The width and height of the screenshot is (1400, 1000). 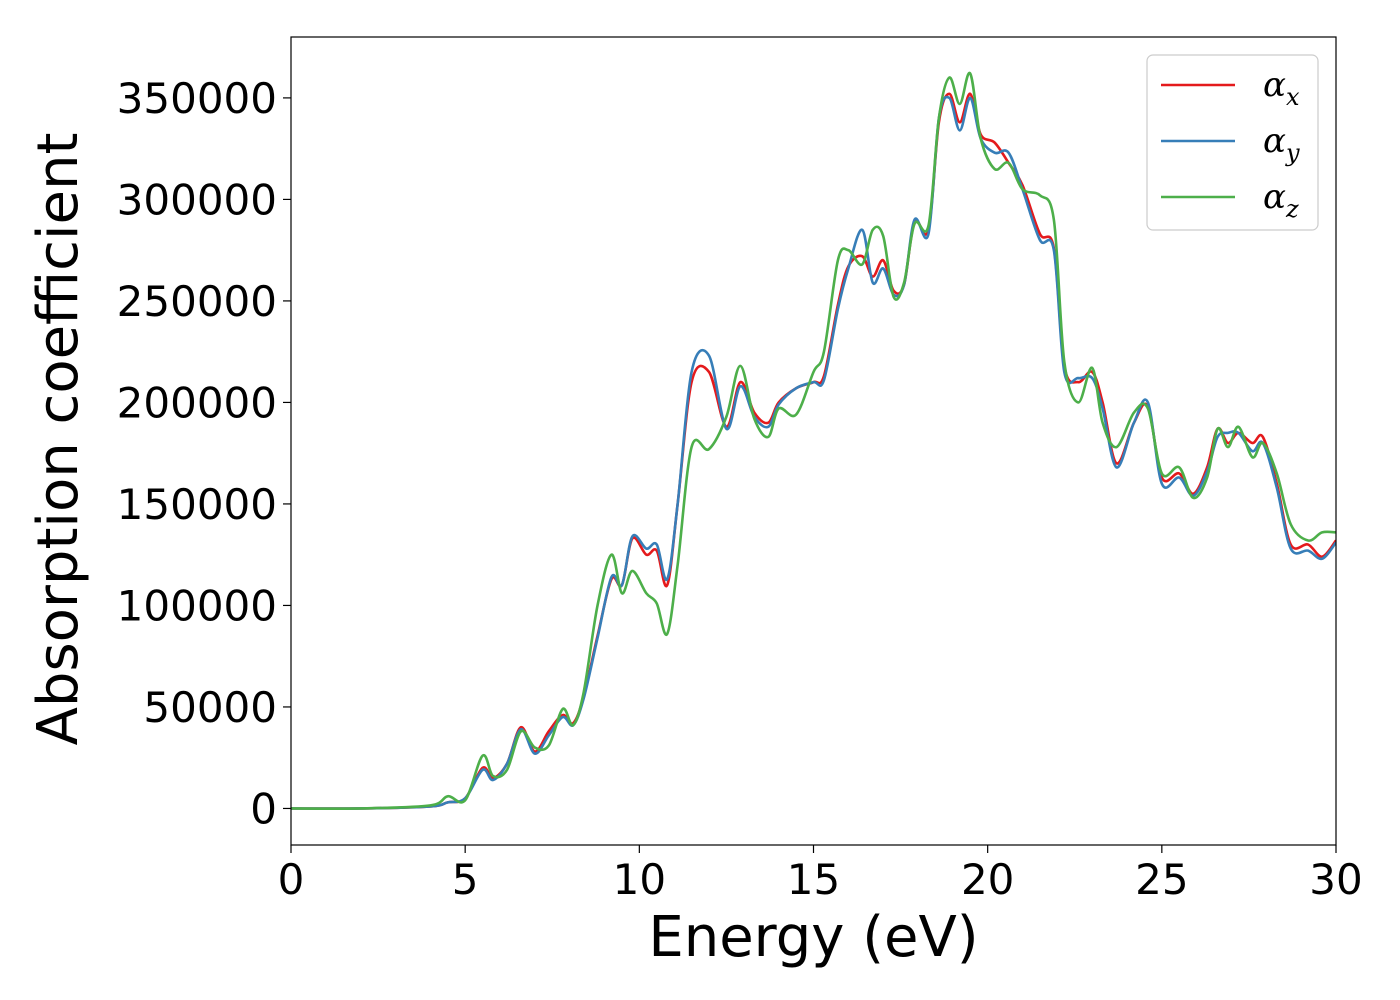 I want to click on y-tick-label: 0, so click(x=263, y=808).